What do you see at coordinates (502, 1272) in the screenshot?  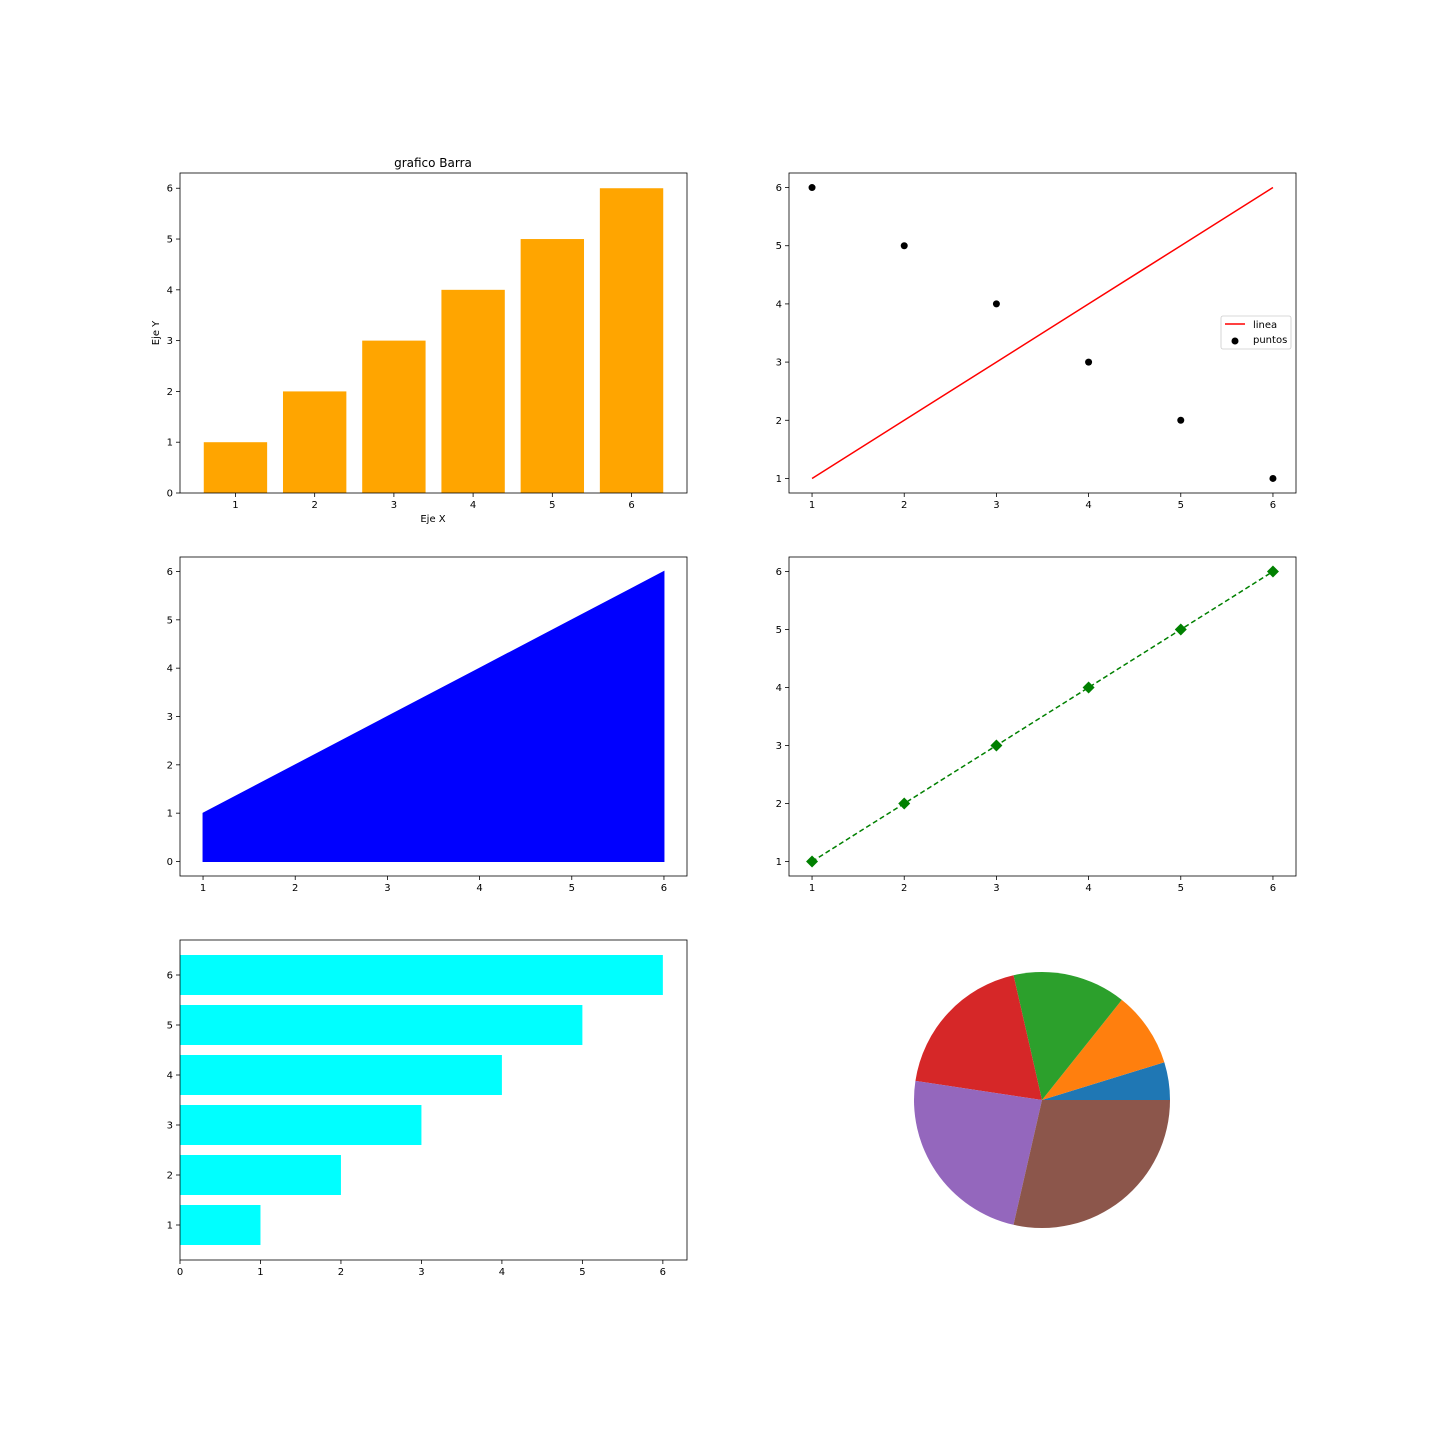 I see `barh-chart-xtick-label: 4` at bounding box center [502, 1272].